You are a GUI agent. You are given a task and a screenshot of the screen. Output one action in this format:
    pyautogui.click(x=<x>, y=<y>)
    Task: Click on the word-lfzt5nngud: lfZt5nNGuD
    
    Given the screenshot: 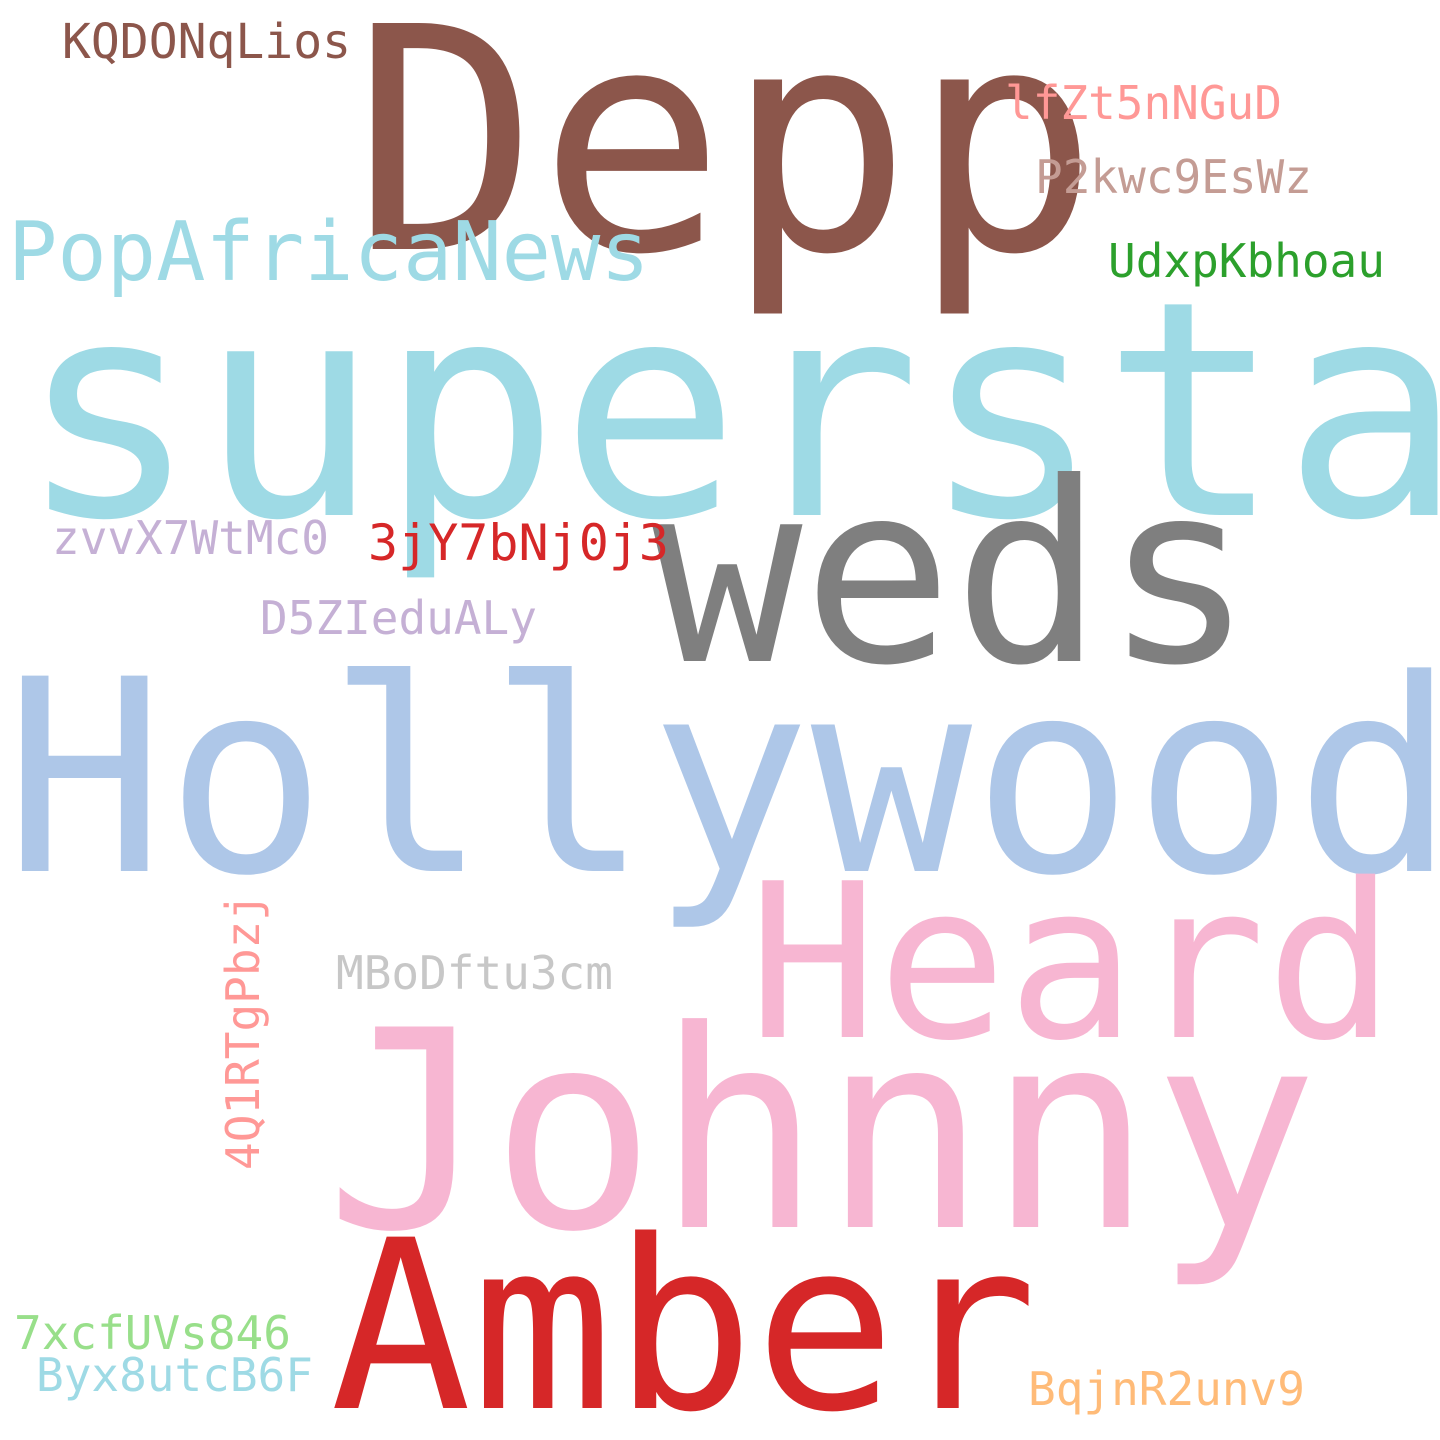 What is the action you would take?
    pyautogui.click(x=1143, y=103)
    